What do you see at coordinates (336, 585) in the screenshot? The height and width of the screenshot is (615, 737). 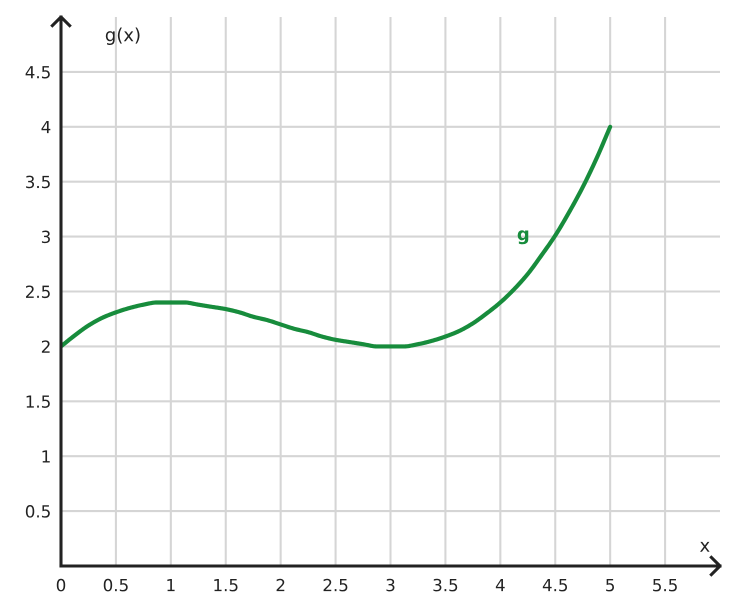 I see `x-tick-label: 2.5` at bounding box center [336, 585].